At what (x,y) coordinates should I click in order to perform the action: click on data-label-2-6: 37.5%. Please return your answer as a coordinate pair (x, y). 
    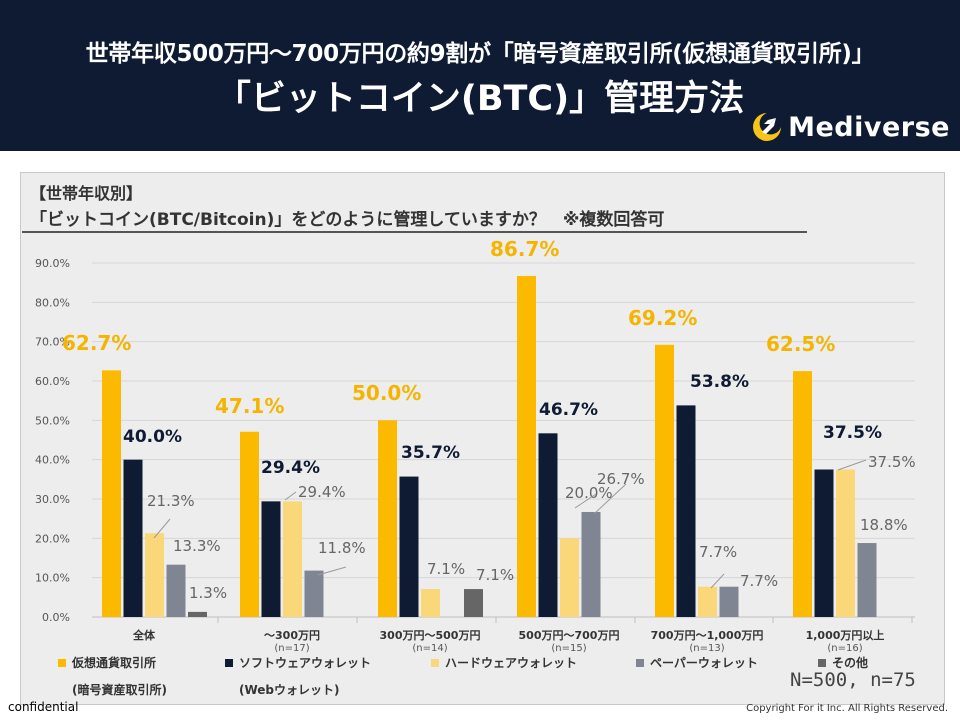
    Looking at the image, I should click on (852, 433).